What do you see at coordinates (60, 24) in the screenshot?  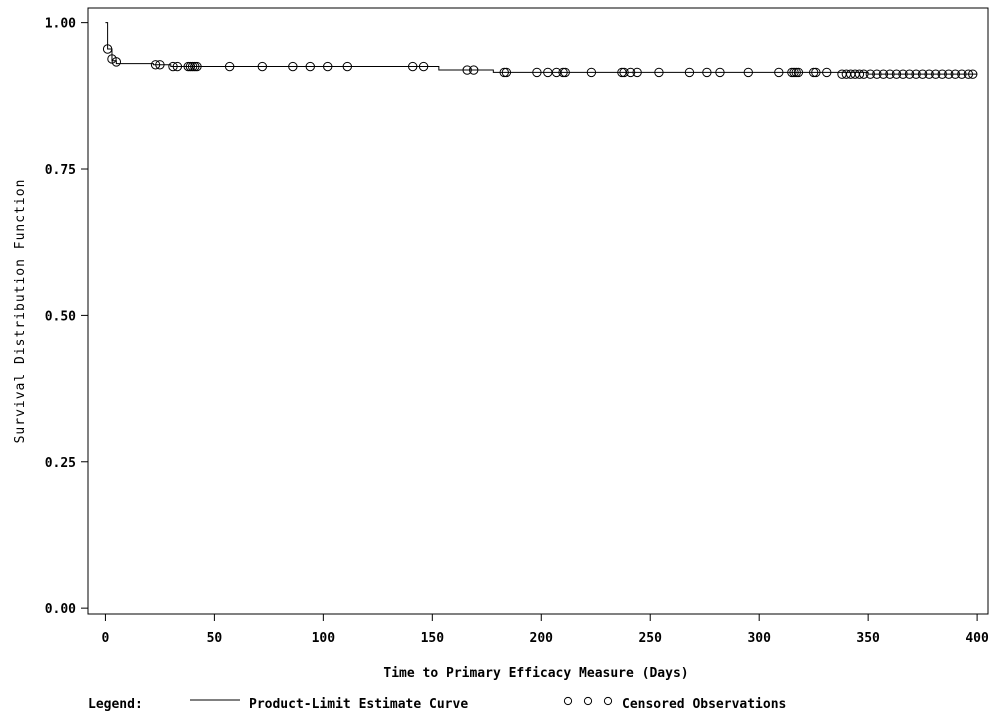 I see `y-tick-label: 1.00` at bounding box center [60, 24].